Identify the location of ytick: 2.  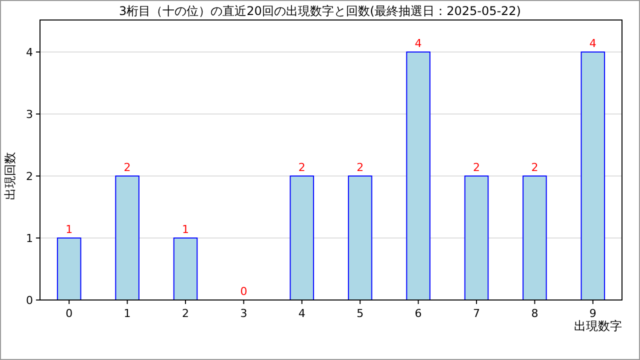
(29, 176).